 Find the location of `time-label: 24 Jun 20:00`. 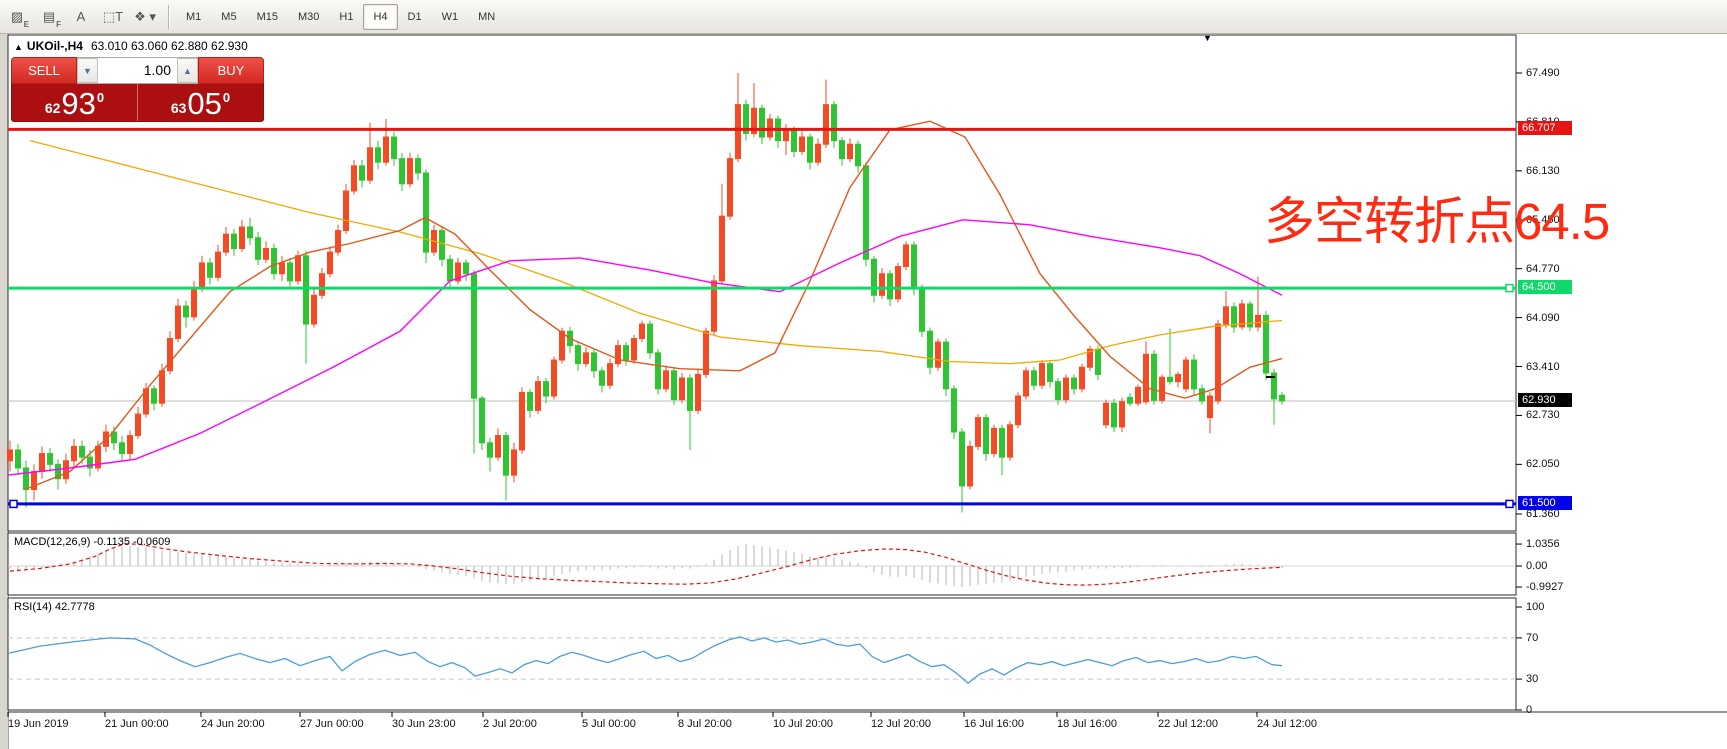

time-label: 24 Jun 20:00 is located at coordinates (233, 724).